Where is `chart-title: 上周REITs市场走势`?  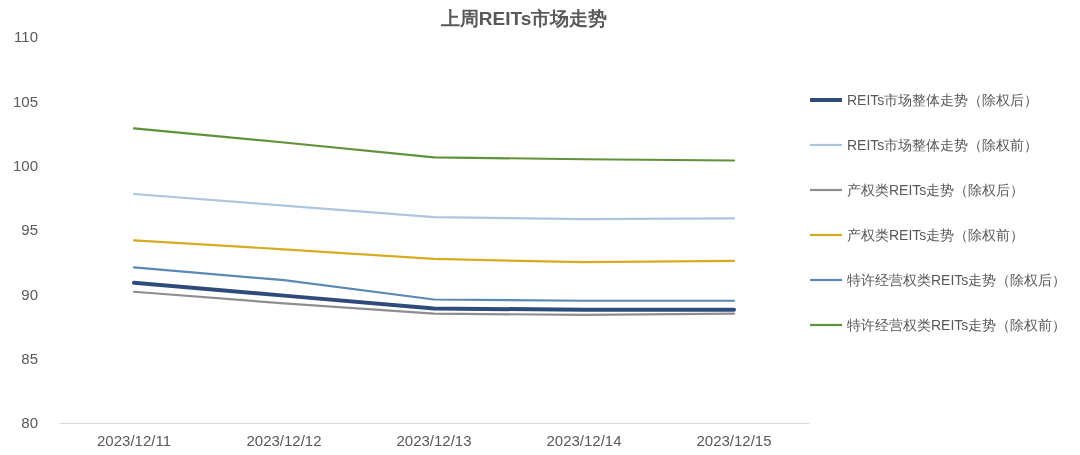
chart-title: 上周REITs市场走势 is located at coordinates (523, 18).